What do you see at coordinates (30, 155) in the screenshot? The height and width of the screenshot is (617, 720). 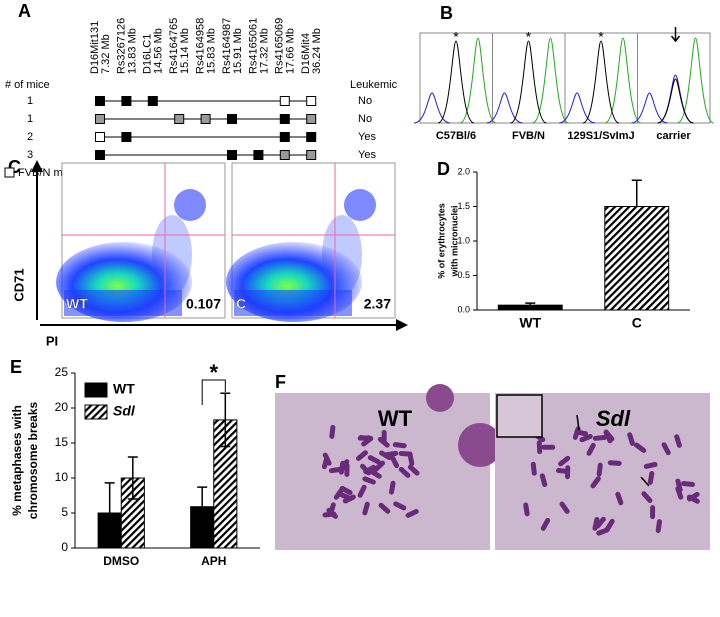 I see `mouse-count: 3` at bounding box center [30, 155].